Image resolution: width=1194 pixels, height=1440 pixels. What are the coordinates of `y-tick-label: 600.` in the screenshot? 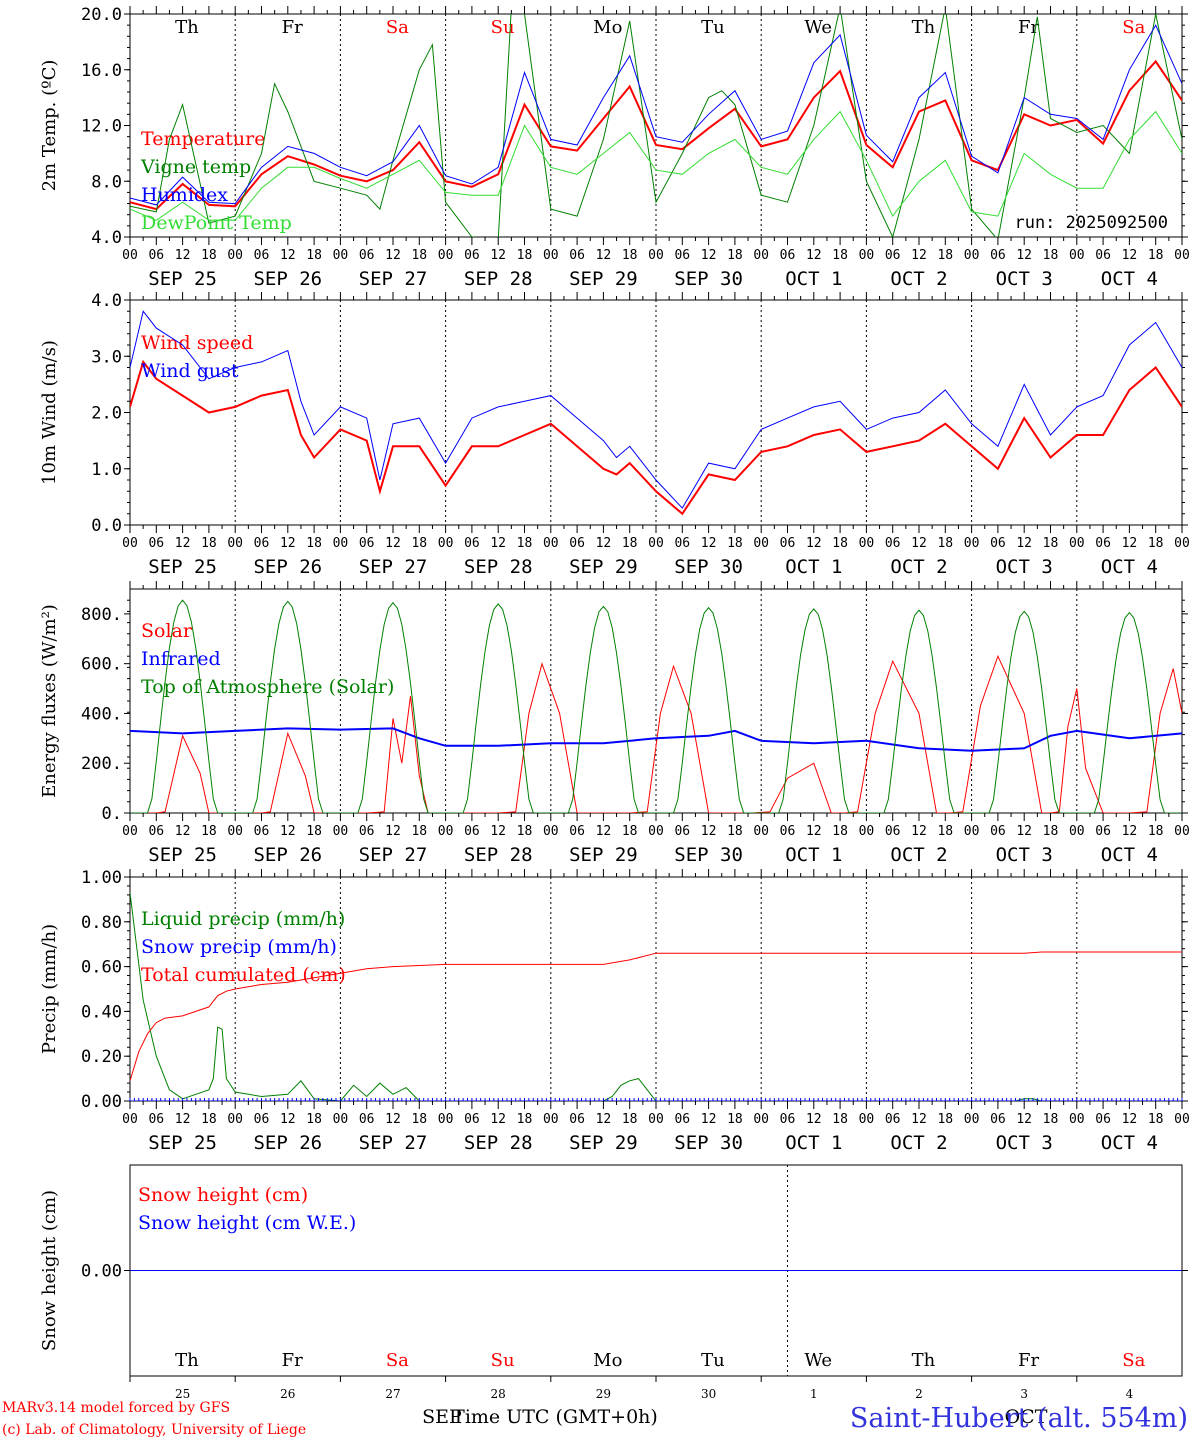 It's located at (101, 665).